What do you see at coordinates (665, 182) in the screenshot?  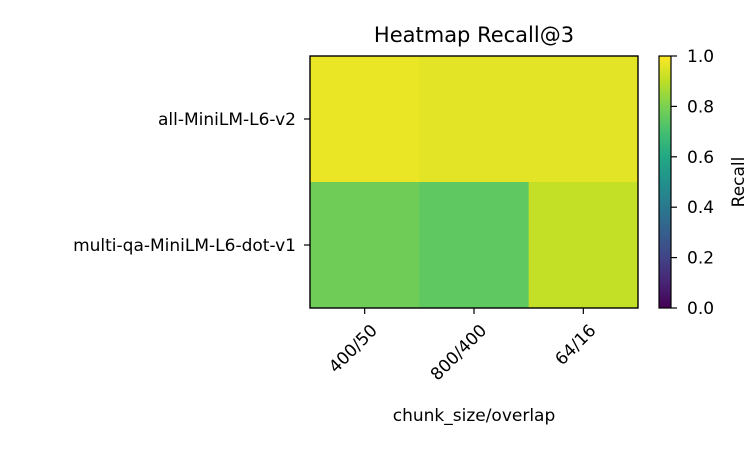 I see `colorbar` at bounding box center [665, 182].